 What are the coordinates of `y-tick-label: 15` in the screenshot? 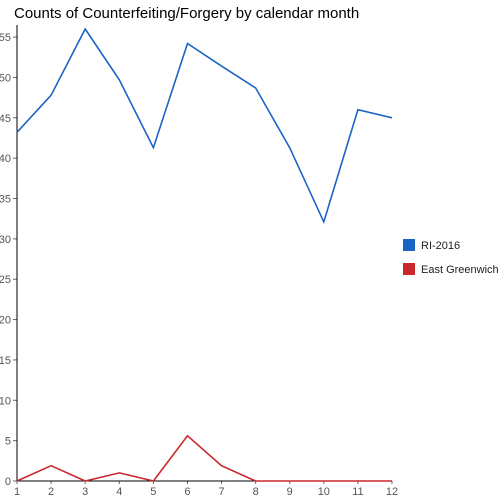 It's located at (5, 361).